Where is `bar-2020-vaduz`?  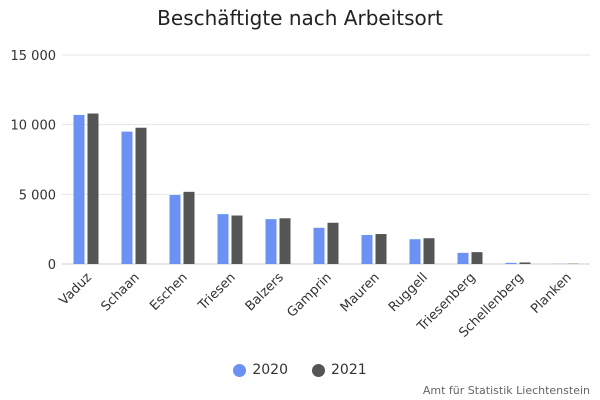 bar-2020-vaduz is located at coordinates (79, 189).